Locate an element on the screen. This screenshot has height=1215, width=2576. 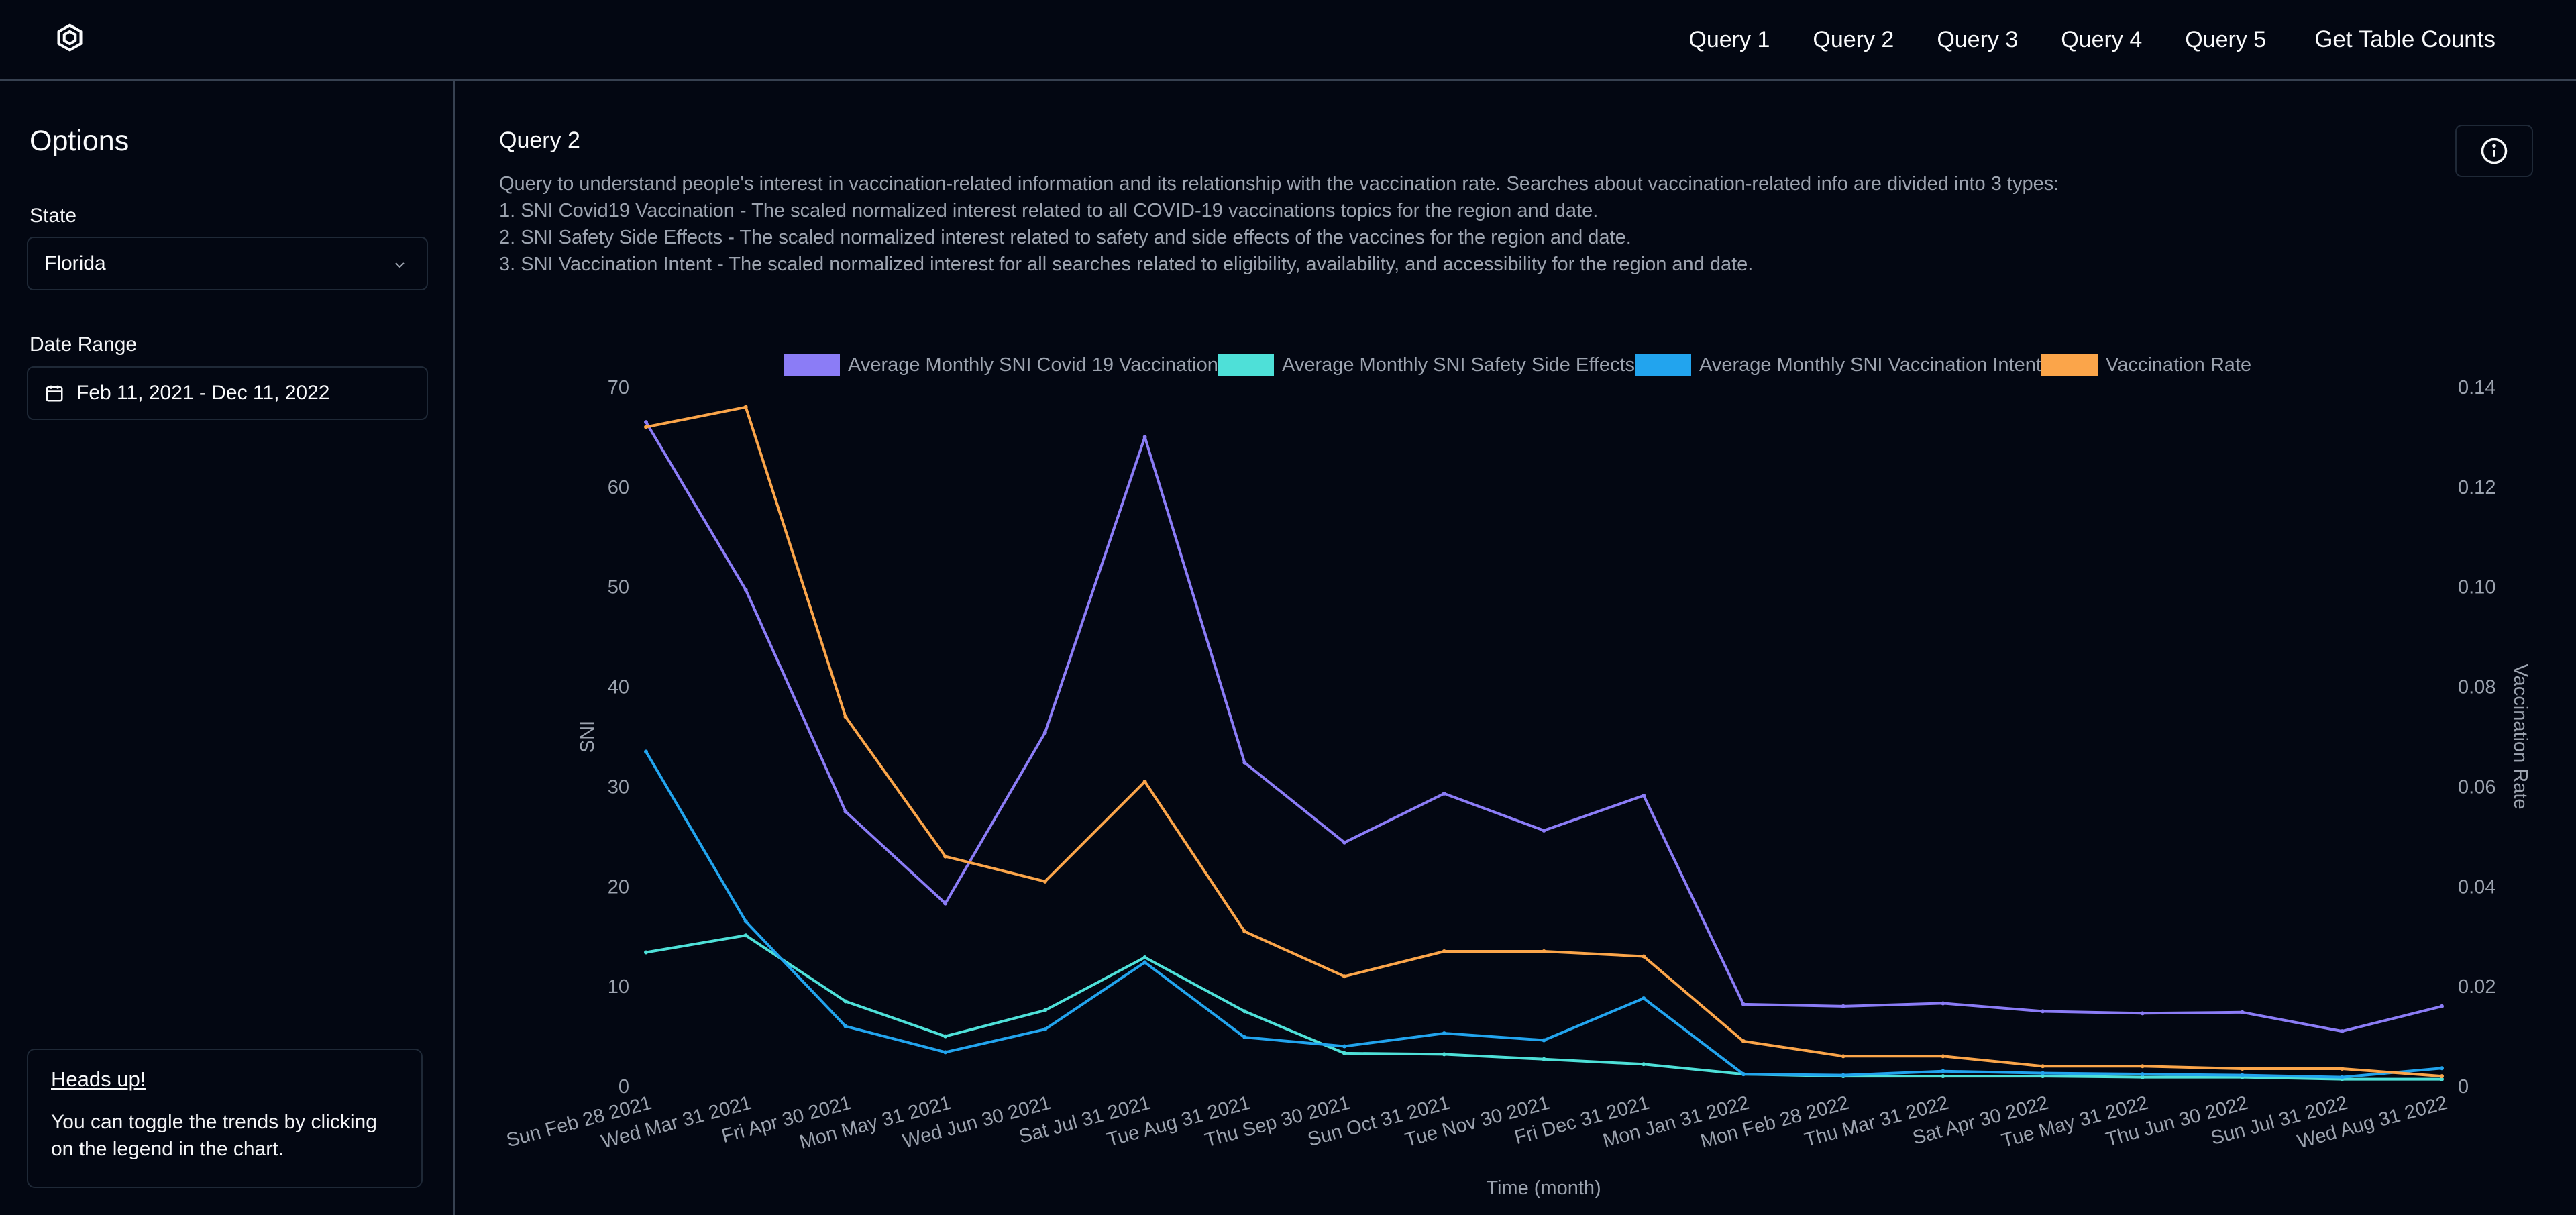
y2-tick-label: 0 is located at coordinates (2463, 1087).